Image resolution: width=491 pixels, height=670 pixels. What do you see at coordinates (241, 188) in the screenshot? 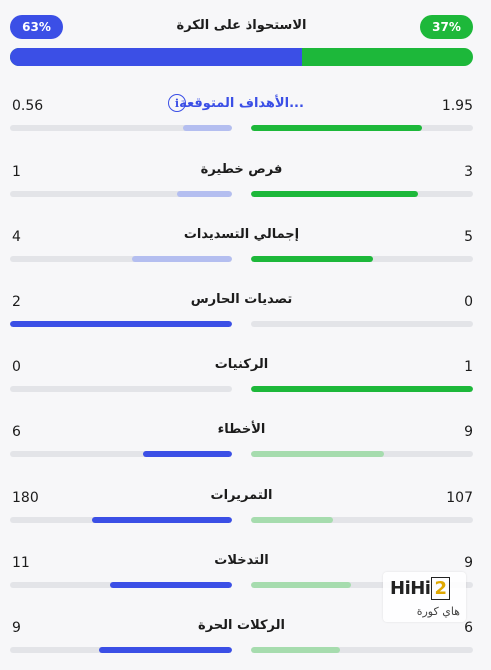
I see `stat-row: 1 فرص خطيرة 3` at bounding box center [241, 188].